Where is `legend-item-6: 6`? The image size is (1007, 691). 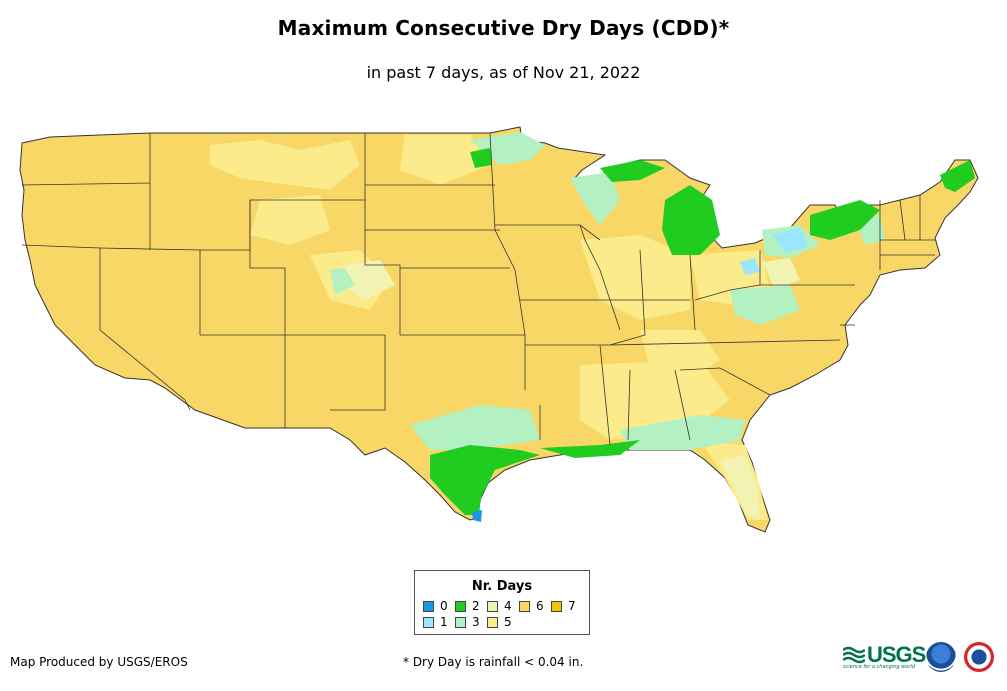
legend-item-6: 6 is located at coordinates (531, 606).